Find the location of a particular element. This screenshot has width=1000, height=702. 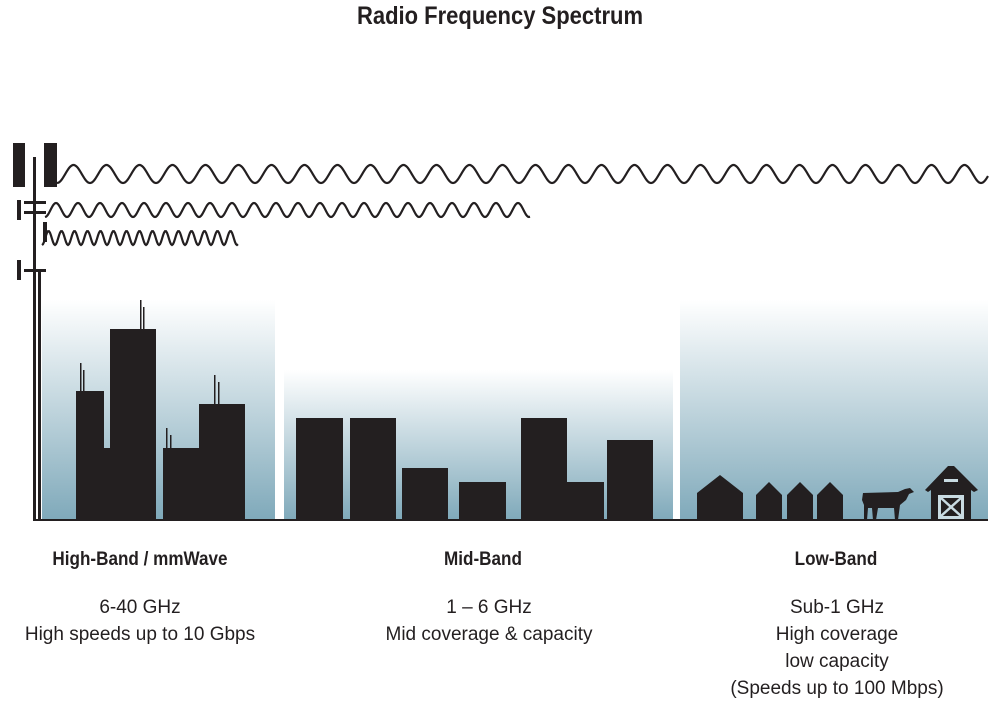

low-band-rural is located at coordinates (837, 493).